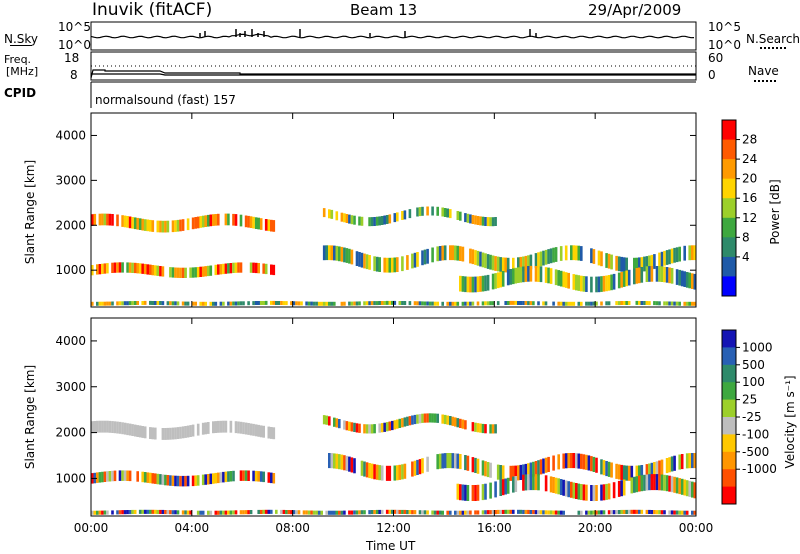 The width and height of the screenshot is (800, 554). What do you see at coordinates (368, 33) in the screenshot?
I see `nsky-spikes` at bounding box center [368, 33].